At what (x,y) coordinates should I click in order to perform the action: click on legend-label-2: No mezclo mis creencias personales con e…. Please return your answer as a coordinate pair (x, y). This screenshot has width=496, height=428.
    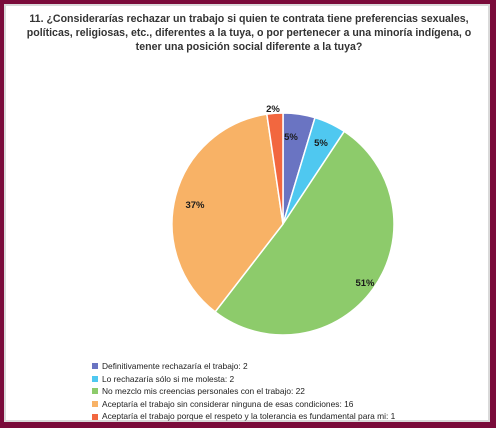
    Looking at the image, I should click on (203, 391).